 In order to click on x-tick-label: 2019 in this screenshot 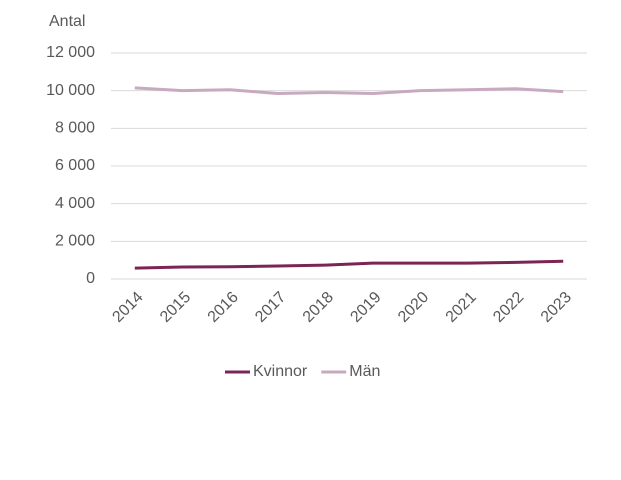, I will do `click(365, 307)`.